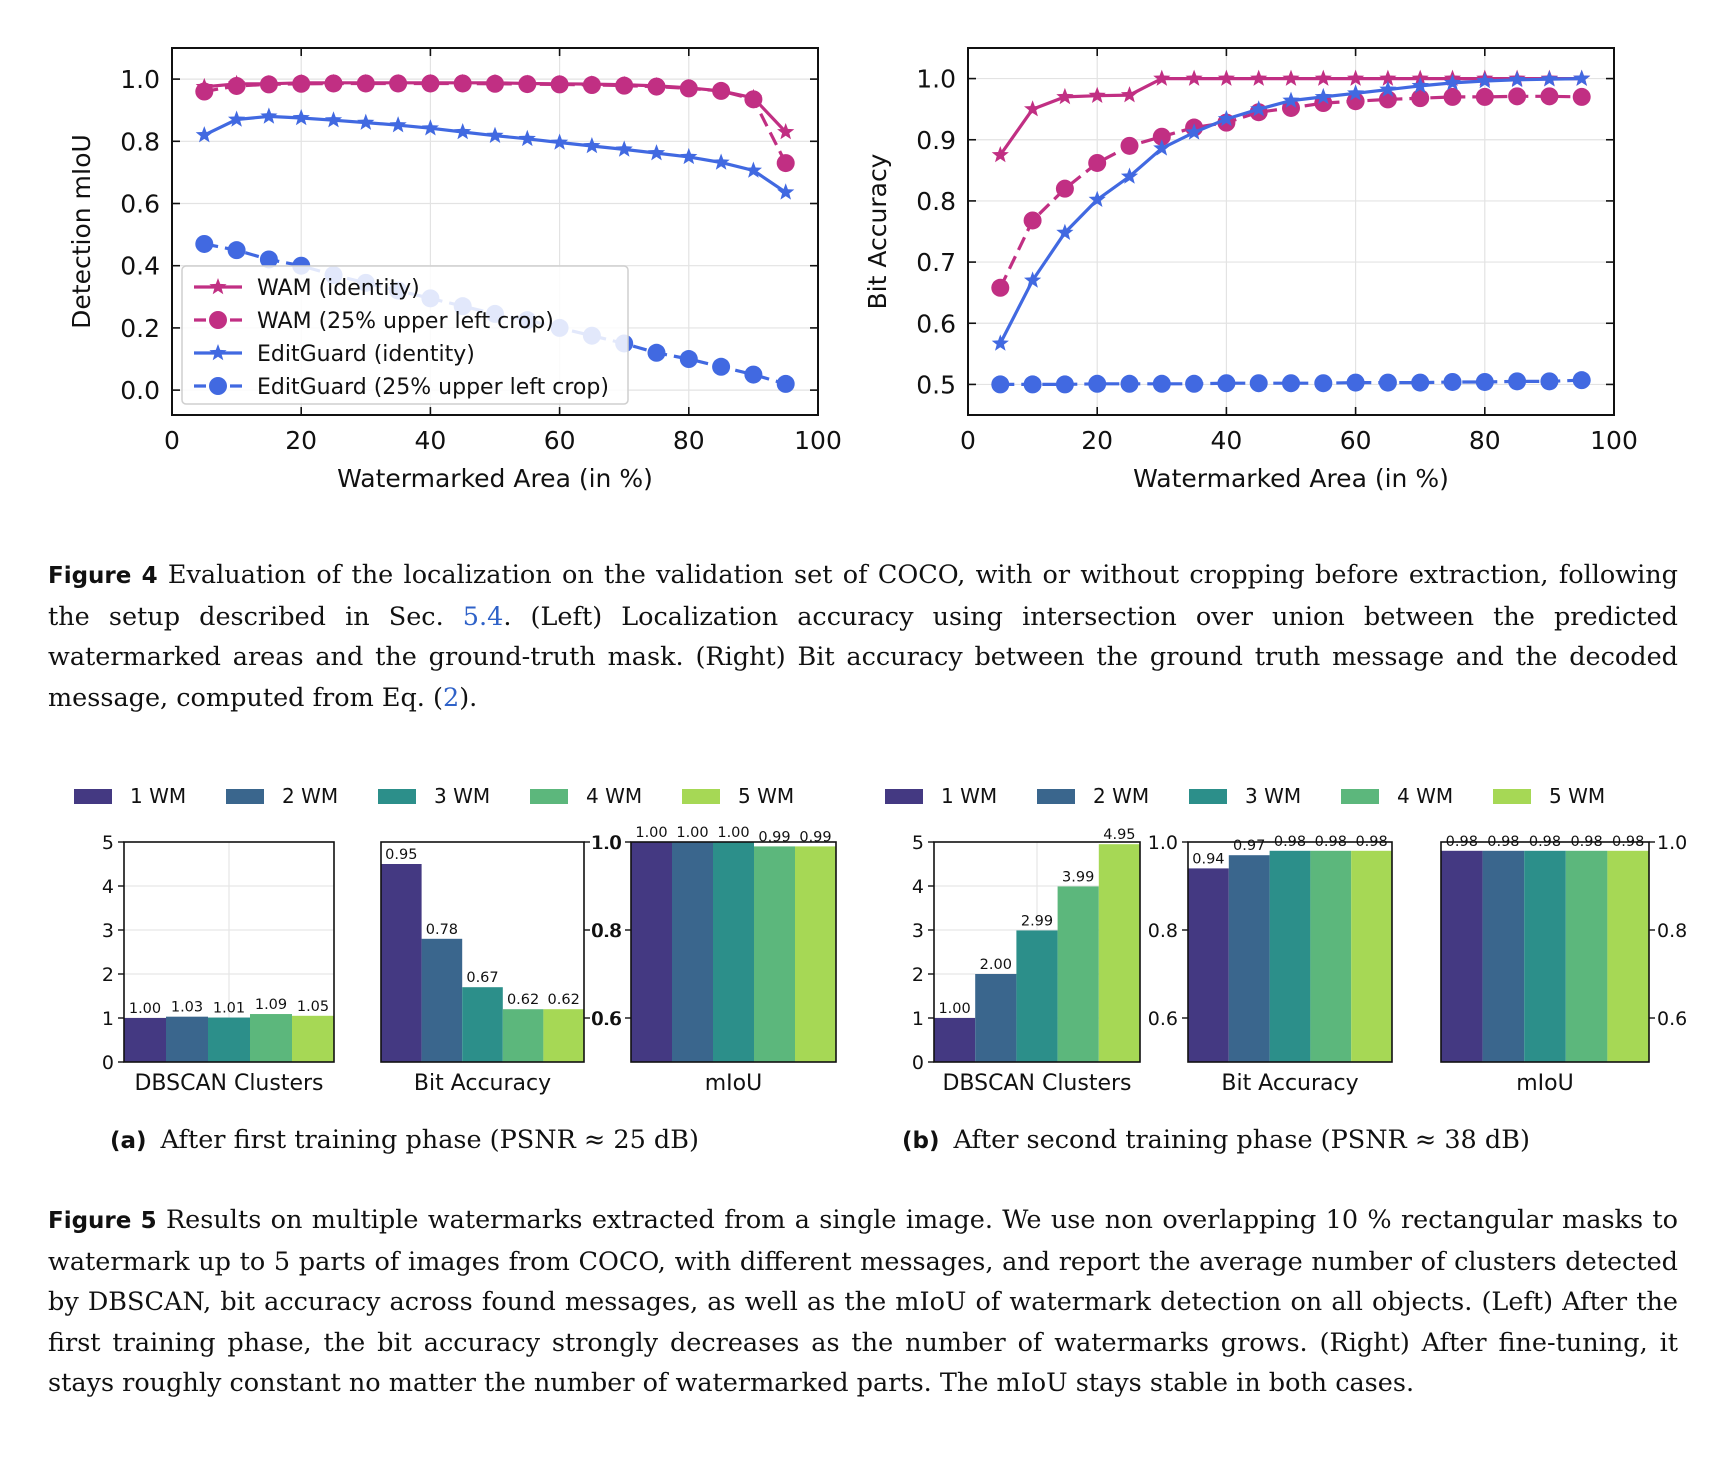  I want to click on x-tick-label: 80, so click(1485, 440).